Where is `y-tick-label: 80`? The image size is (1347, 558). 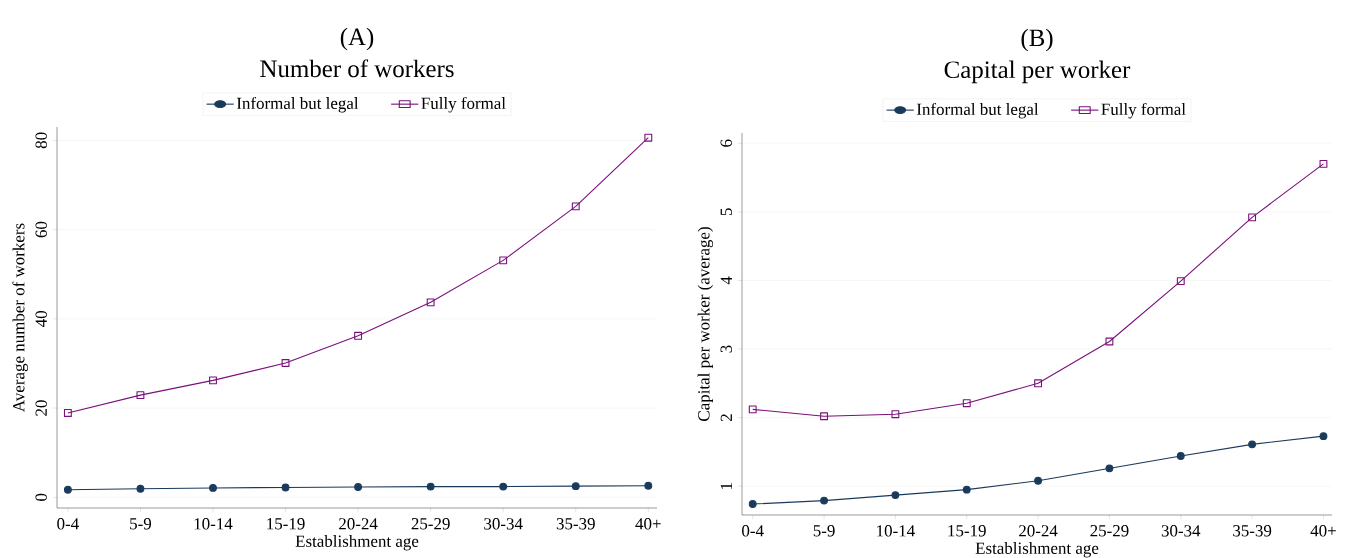 y-tick-label: 80 is located at coordinates (41, 140).